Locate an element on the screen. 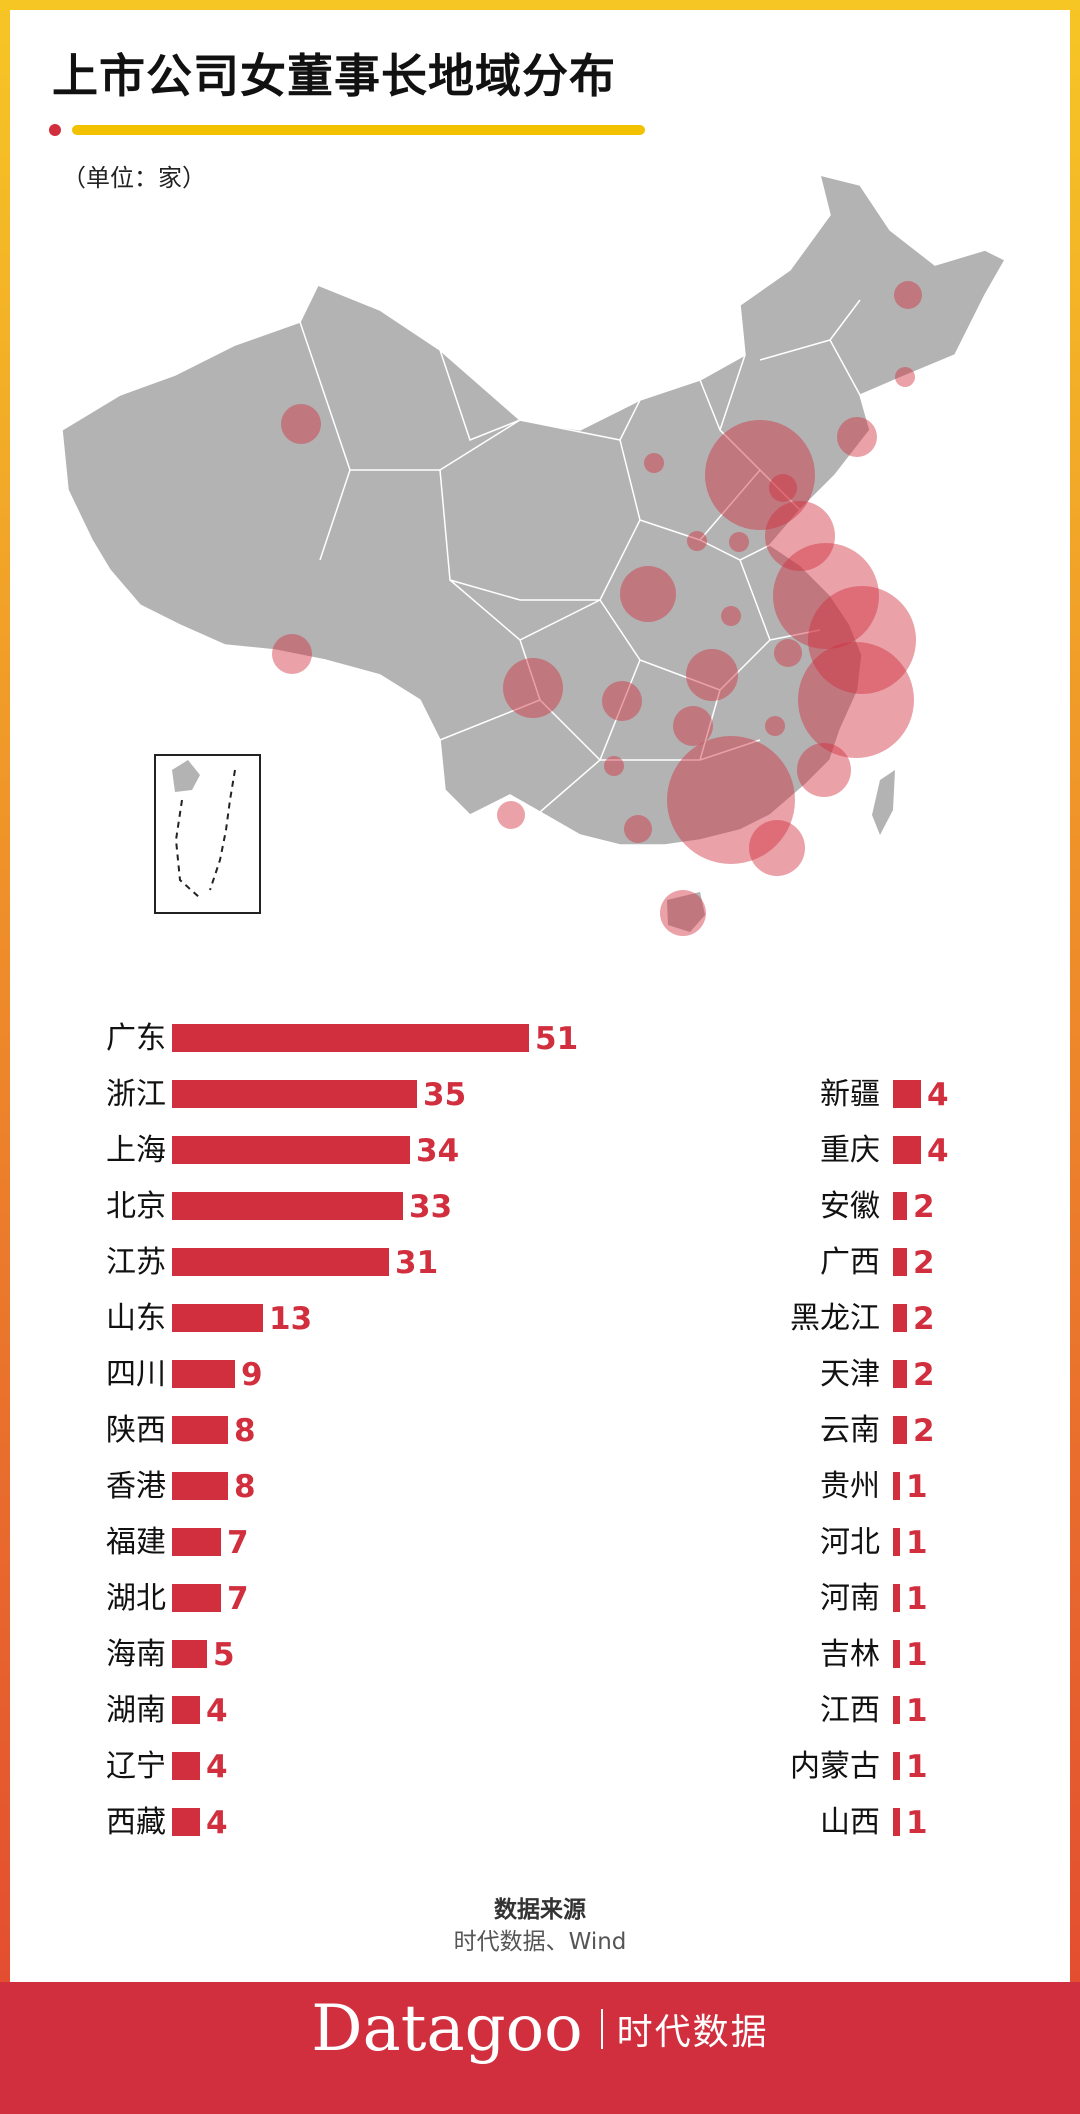  footer-banner is located at coordinates (540, 2048).